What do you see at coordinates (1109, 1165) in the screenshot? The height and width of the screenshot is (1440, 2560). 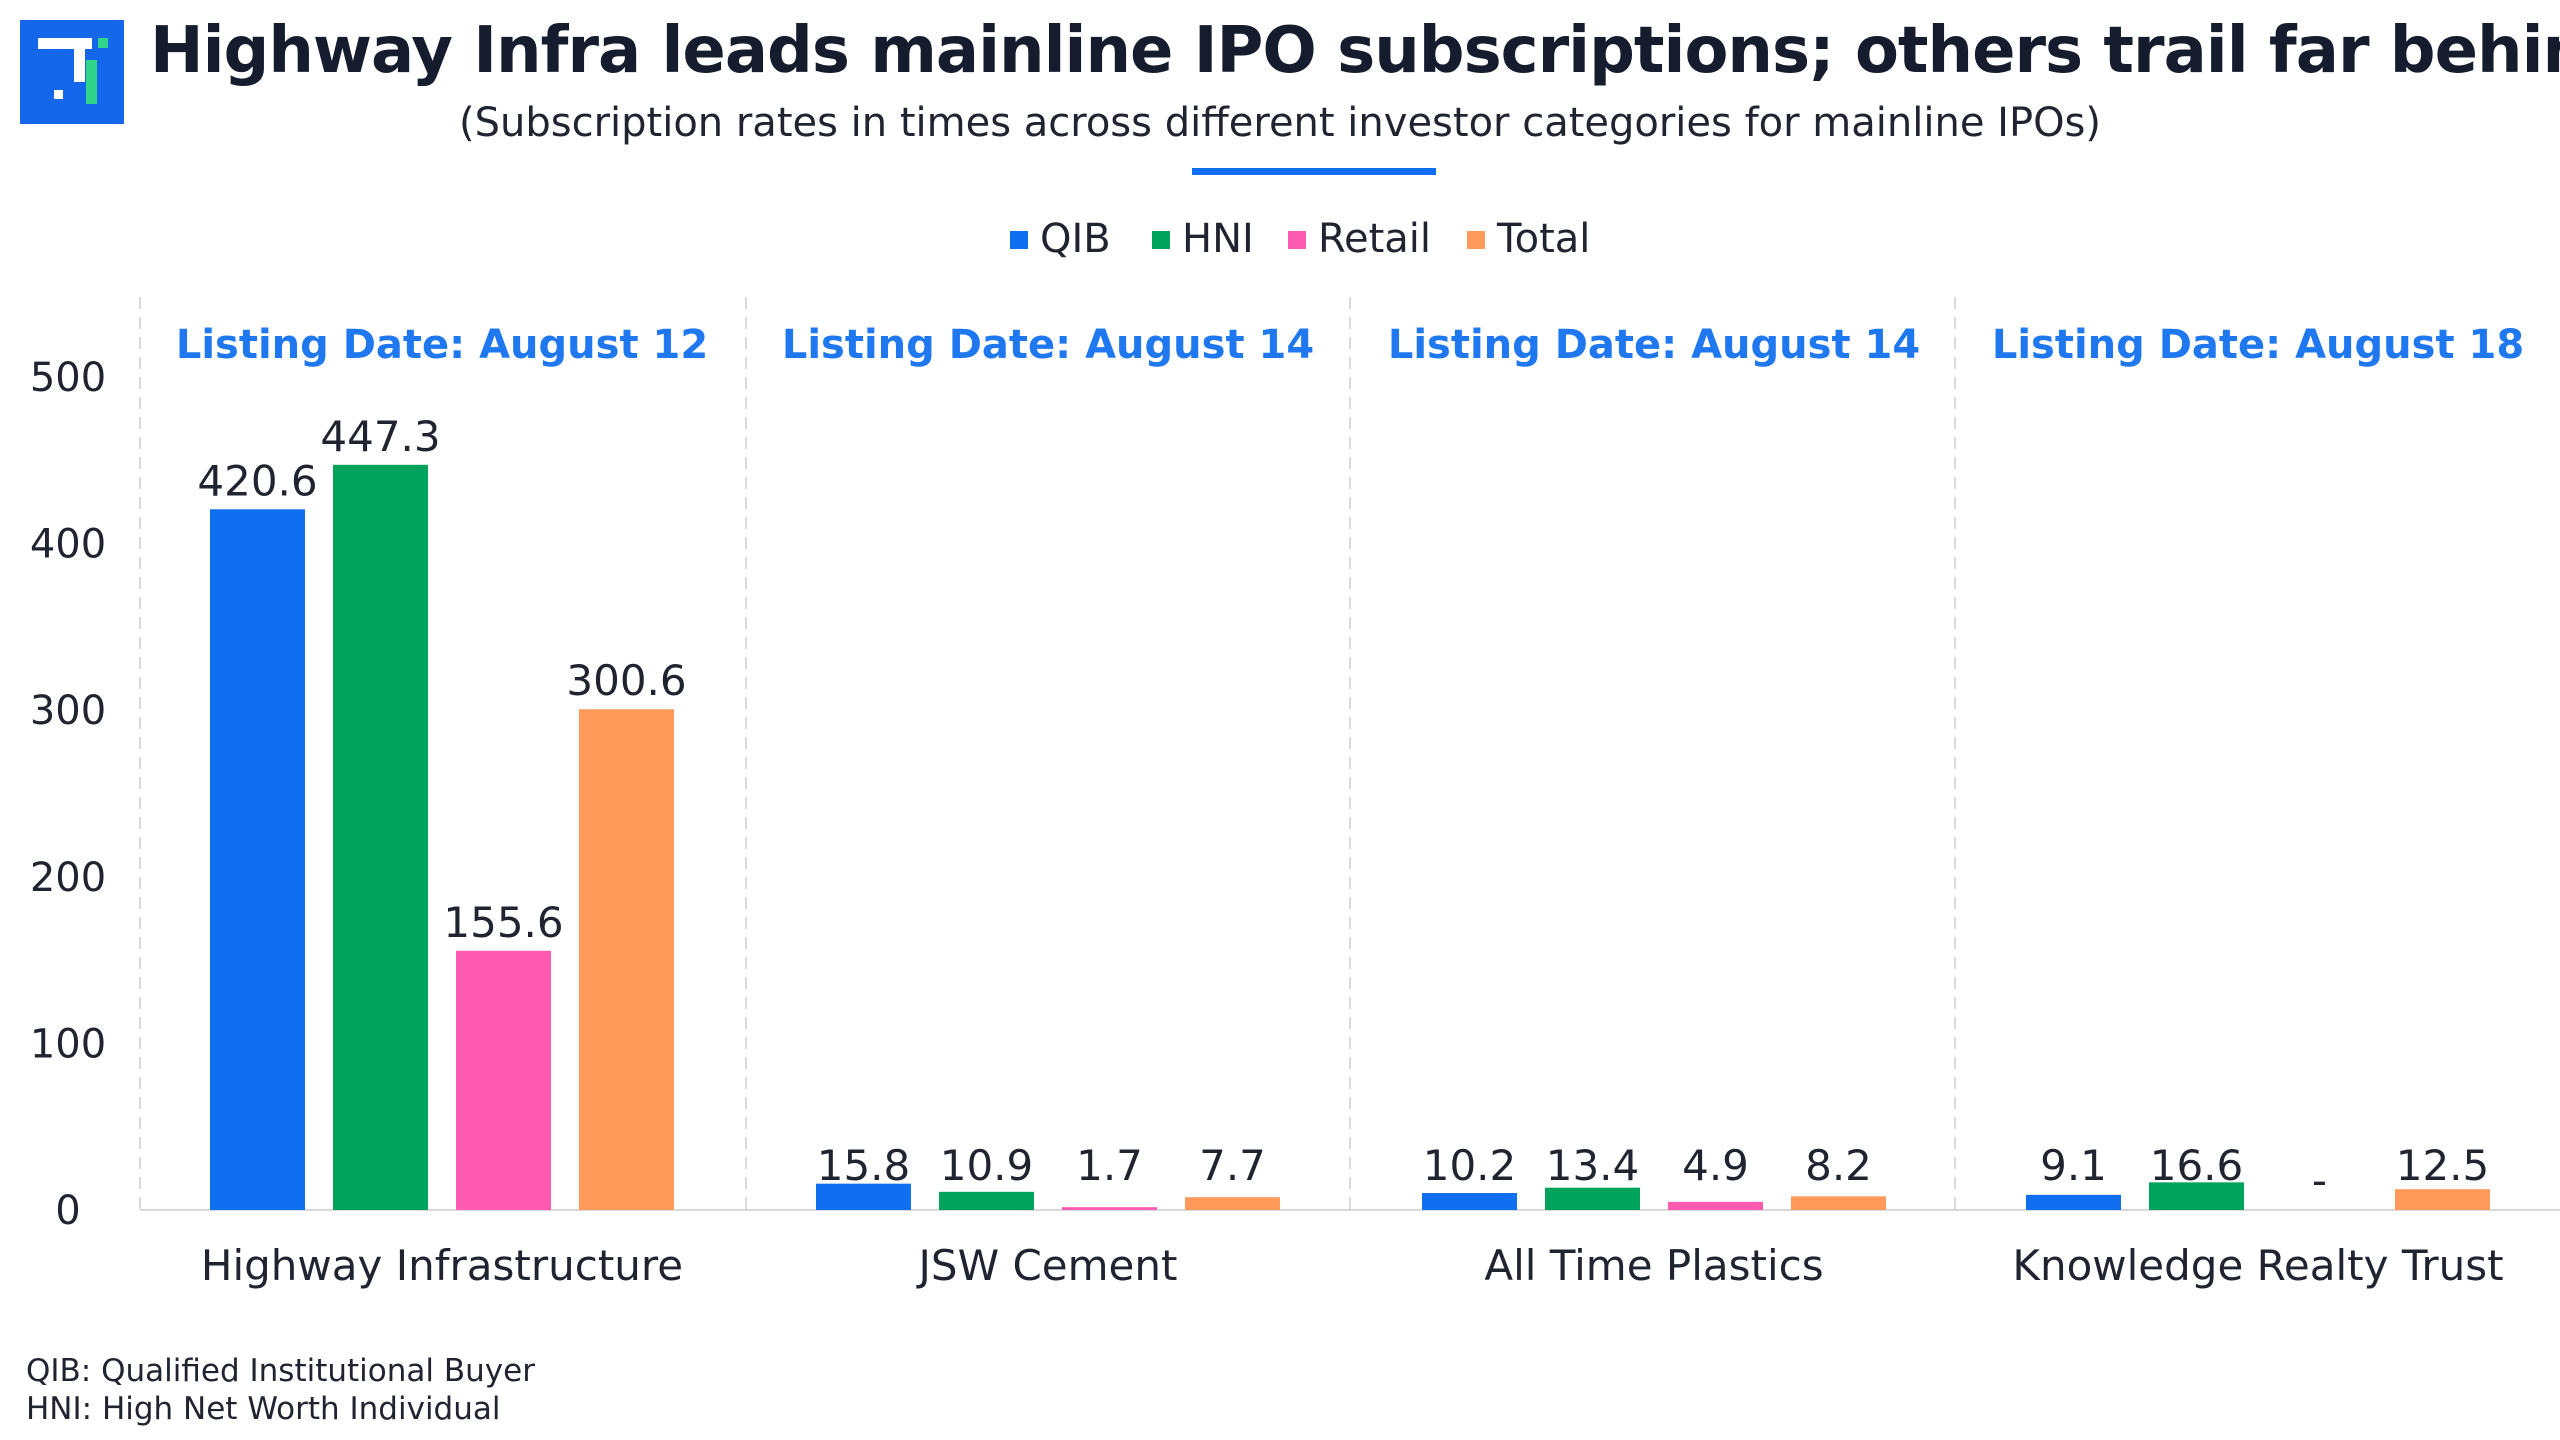 I see `data-label-retail-jsw-cement: 1.7` at bounding box center [1109, 1165].